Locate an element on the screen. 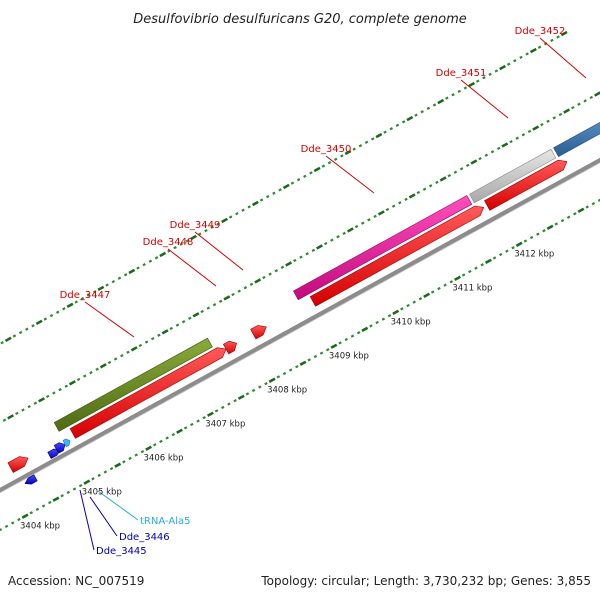  gene-bar-dde-3447-shape is located at coordinates (133, 384).